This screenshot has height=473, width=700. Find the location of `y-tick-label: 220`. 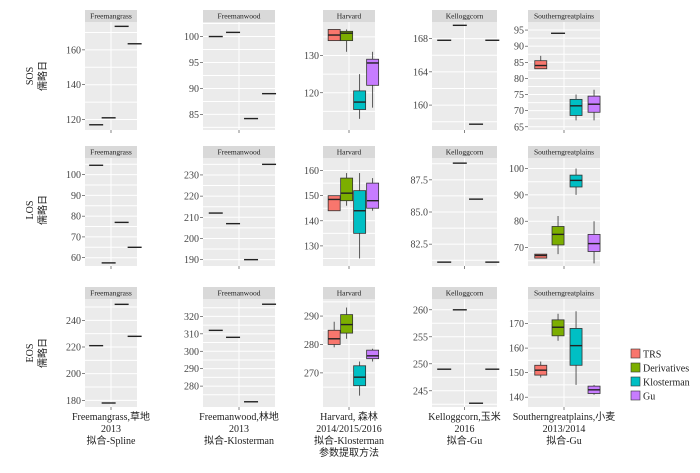

y-tick-label: 220 is located at coordinates (191, 197).